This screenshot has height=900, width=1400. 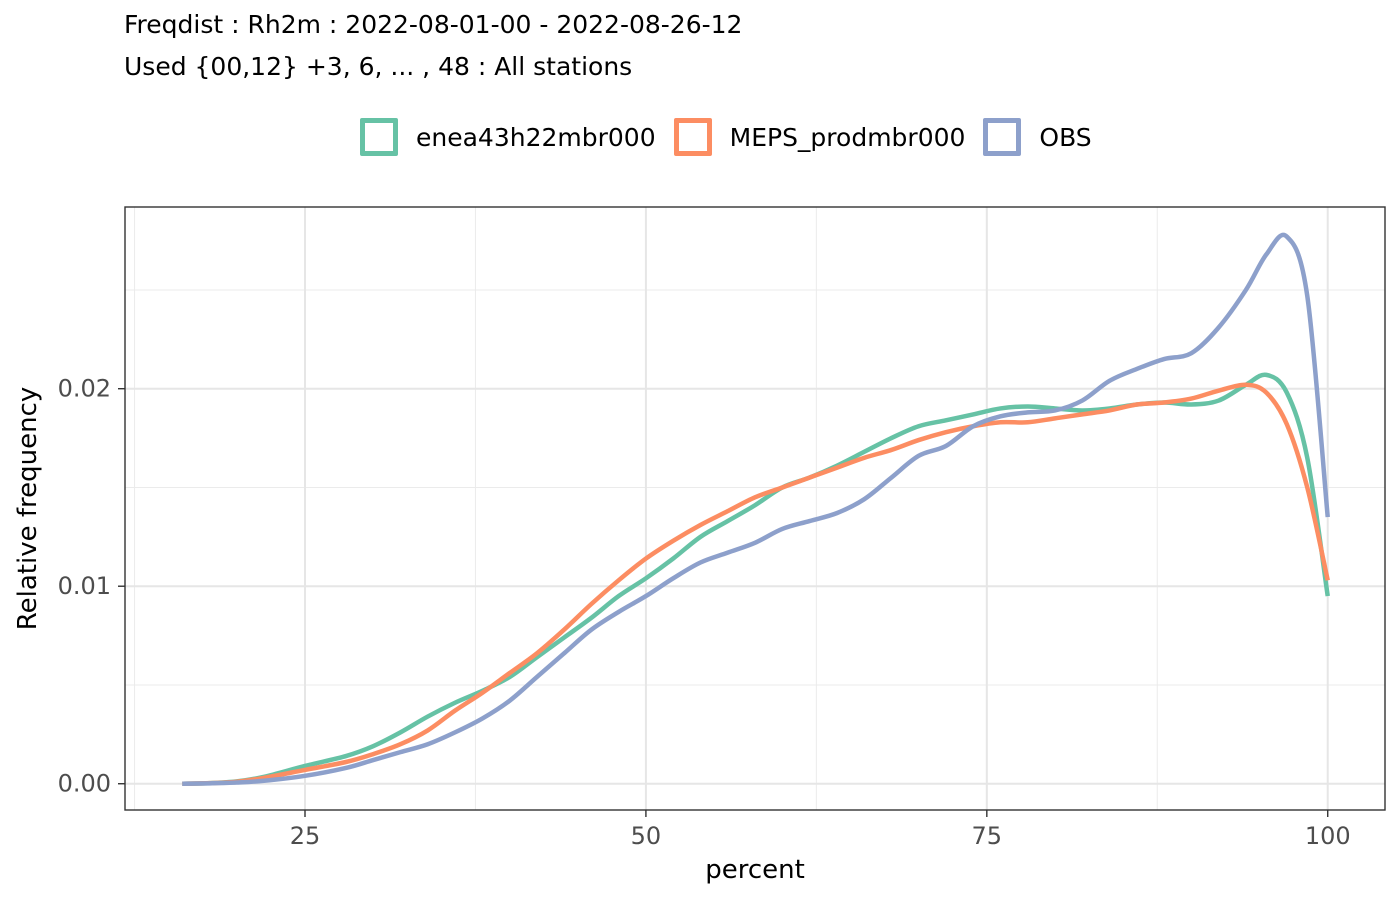 I want to click on legend-item-meps-prodmbr000: MEPS_prodmbr000, so click(x=819, y=137).